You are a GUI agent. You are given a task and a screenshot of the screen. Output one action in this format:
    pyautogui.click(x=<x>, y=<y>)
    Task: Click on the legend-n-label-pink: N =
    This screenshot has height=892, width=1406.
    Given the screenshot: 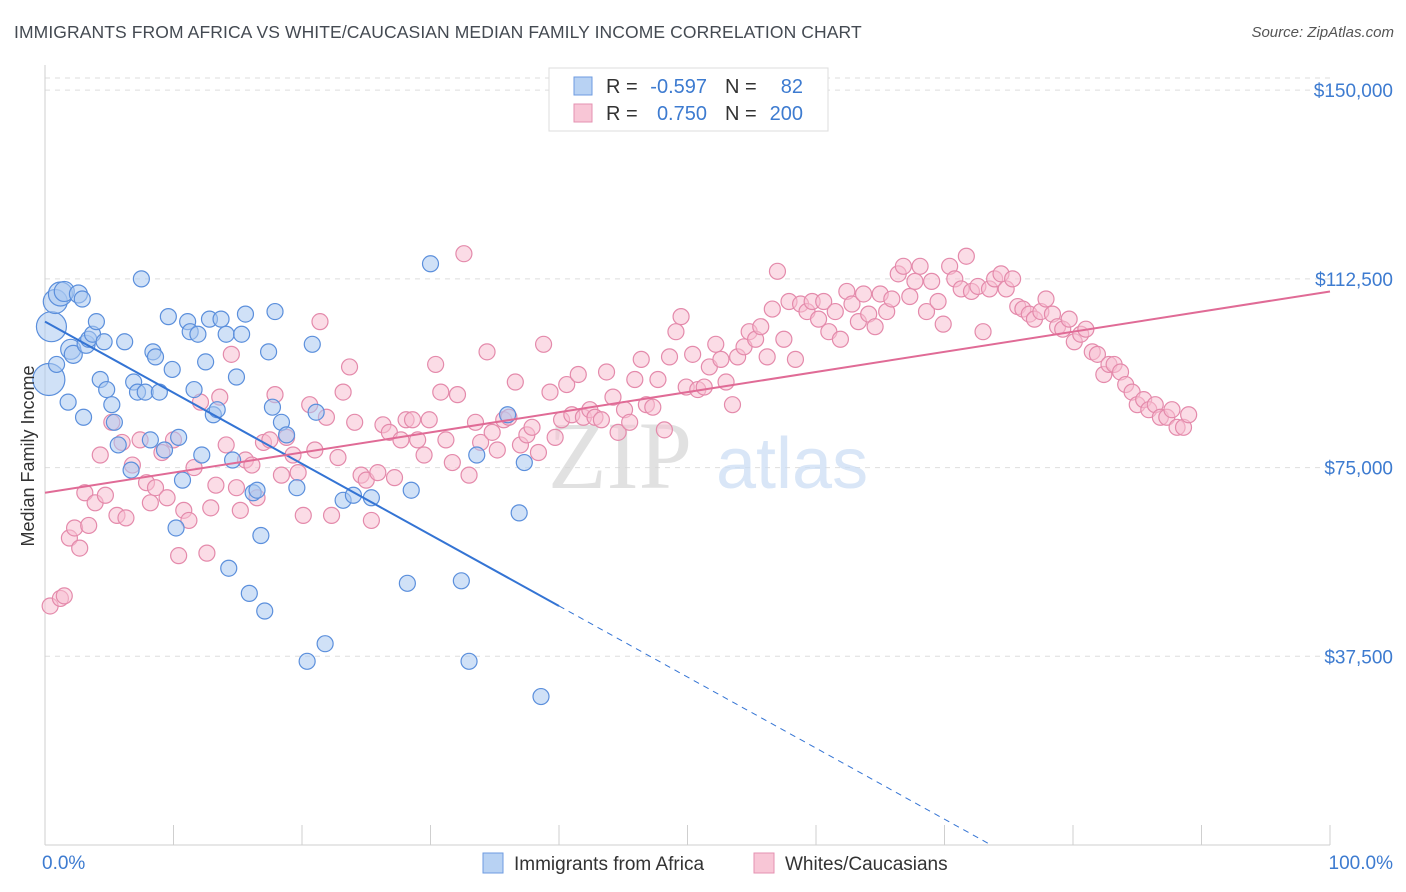 What is the action you would take?
    pyautogui.click(x=741, y=114)
    